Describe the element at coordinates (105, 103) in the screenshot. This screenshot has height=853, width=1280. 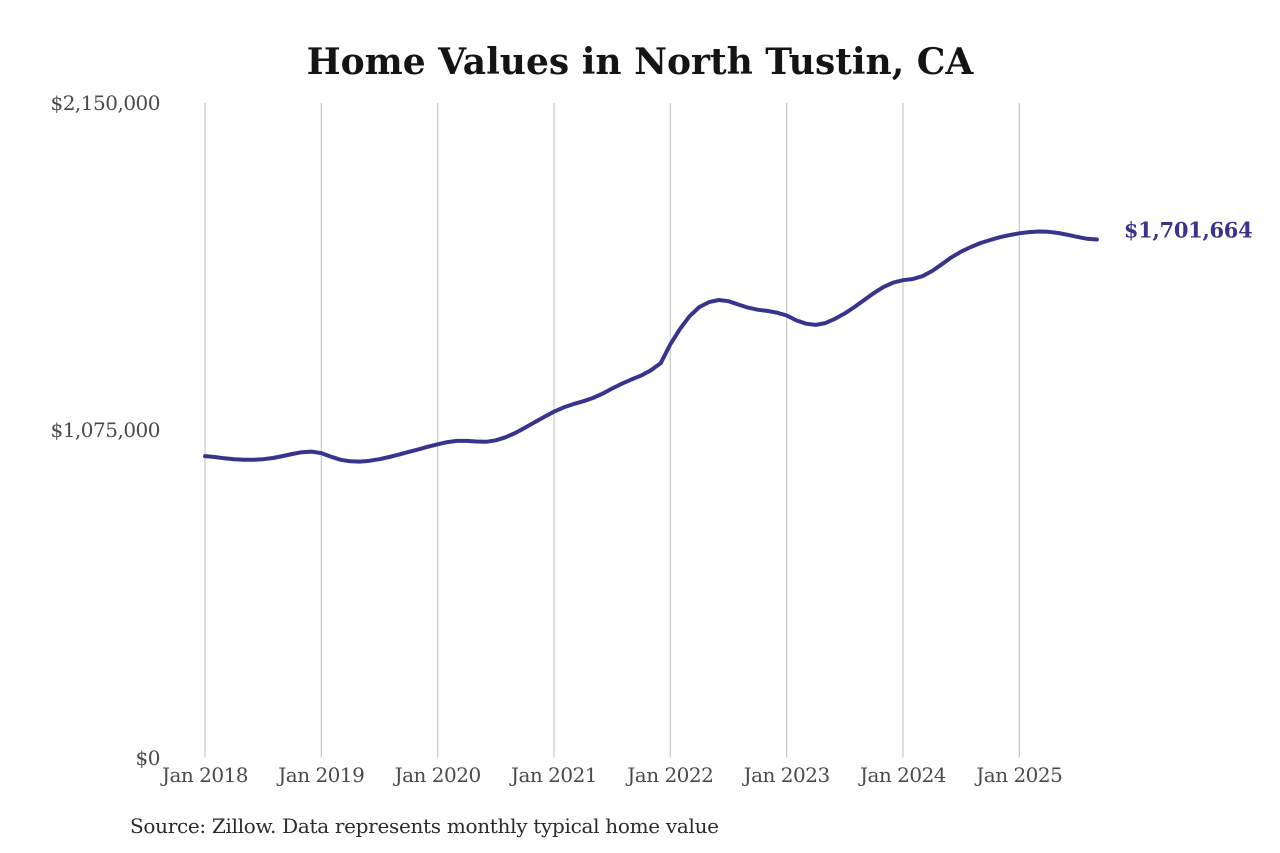
I see `y-axis-tick-label: $2,150,000` at that location.